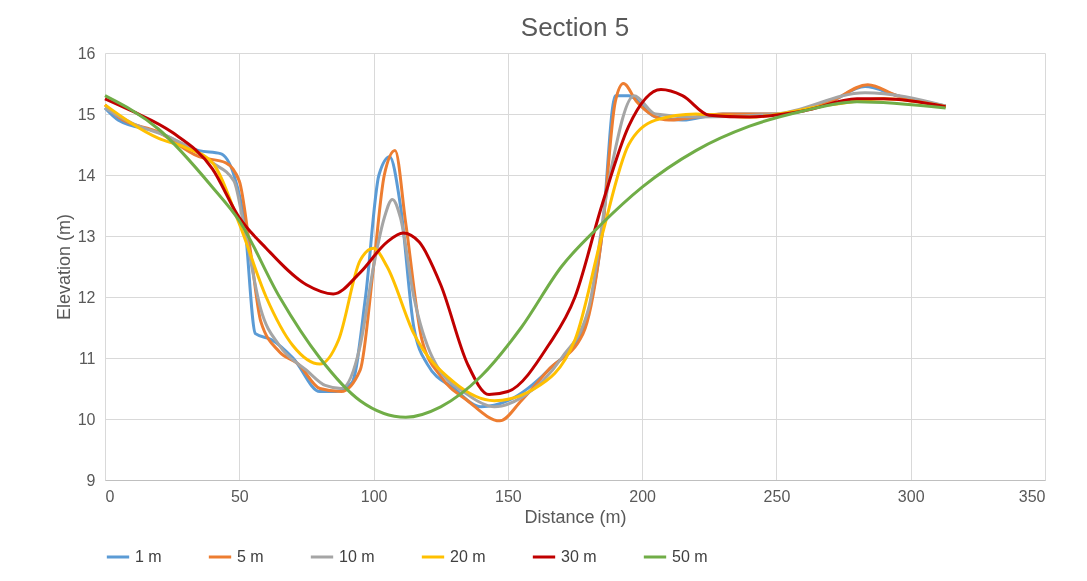  Describe the element at coordinates (91, 480) in the screenshot. I see `y-tick-label: 9` at that location.